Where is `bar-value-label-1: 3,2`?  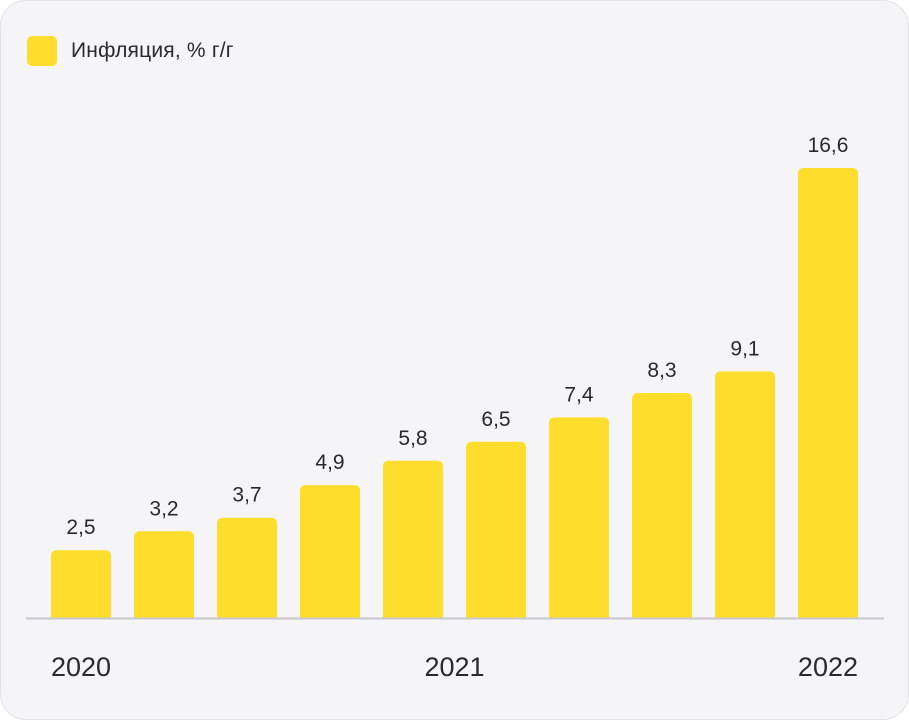 bar-value-label-1: 3,2 is located at coordinates (163, 508).